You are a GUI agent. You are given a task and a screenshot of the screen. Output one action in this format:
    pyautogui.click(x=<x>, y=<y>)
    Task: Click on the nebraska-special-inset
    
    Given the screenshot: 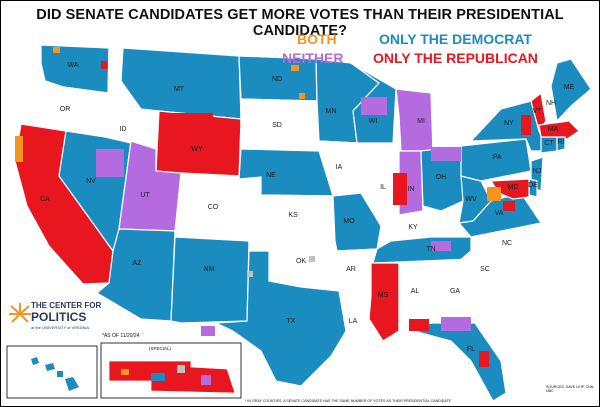 What is the action you would take?
    pyautogui.click(x=171, y=370)
    